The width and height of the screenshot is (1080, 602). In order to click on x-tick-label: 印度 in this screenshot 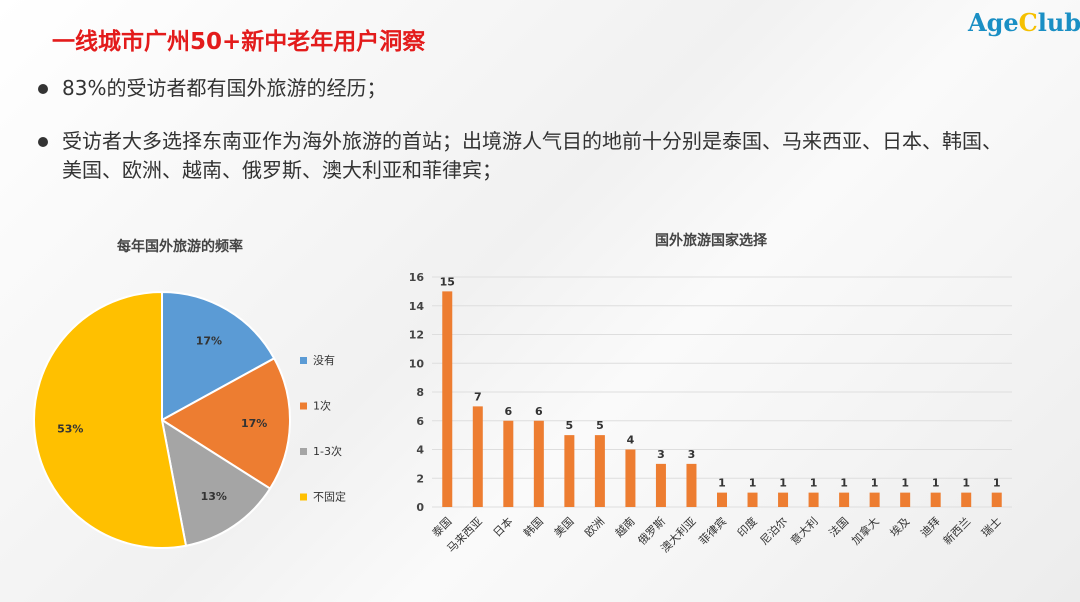, I will do `click(746, 526)`.